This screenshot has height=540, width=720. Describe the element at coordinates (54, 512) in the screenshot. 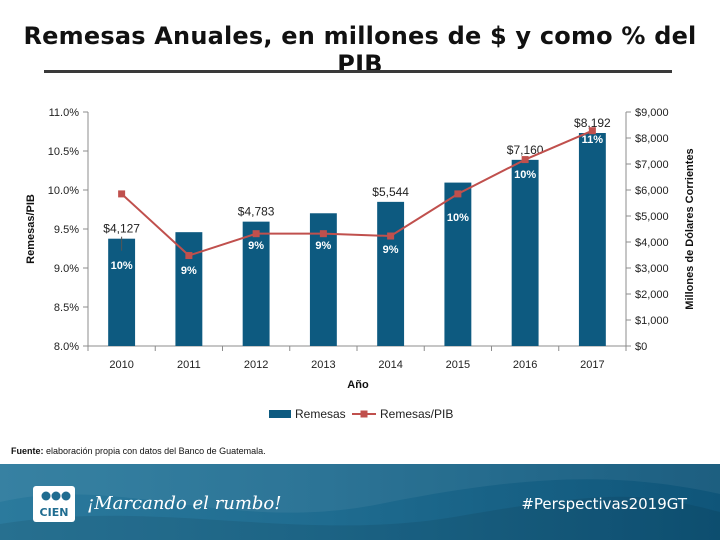

I see `logo-text: CIEN` at that location.